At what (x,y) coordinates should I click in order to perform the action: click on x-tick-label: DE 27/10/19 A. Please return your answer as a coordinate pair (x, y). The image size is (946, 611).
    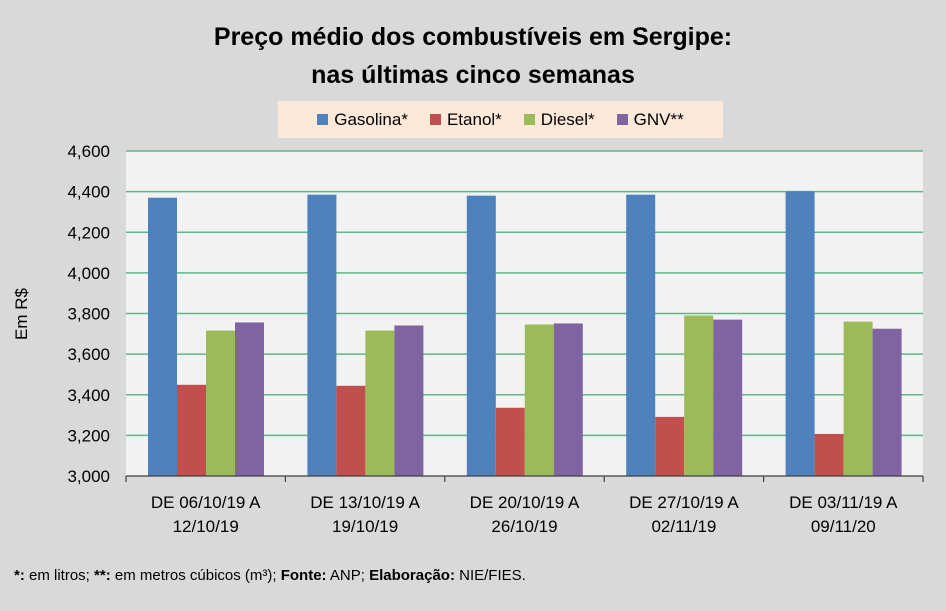
    Looking at the image, I should click on (684, 502).